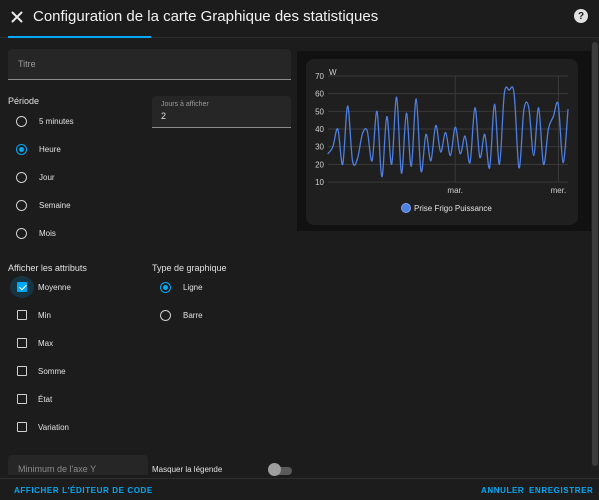 Image resolution: width=599 pixels, height=500 pixels. I want to click on tab-indicator, so click(79, 37).